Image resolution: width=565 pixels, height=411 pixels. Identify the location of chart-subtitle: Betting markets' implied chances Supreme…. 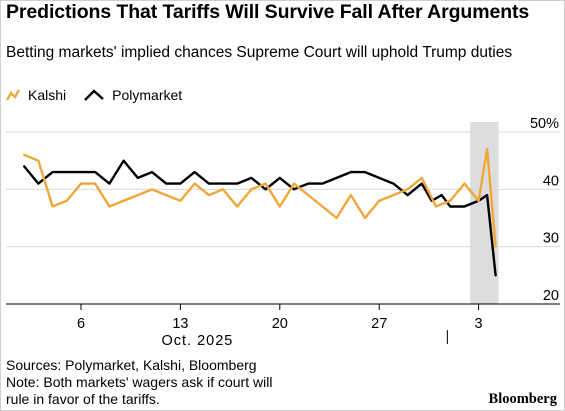
(259, 52).